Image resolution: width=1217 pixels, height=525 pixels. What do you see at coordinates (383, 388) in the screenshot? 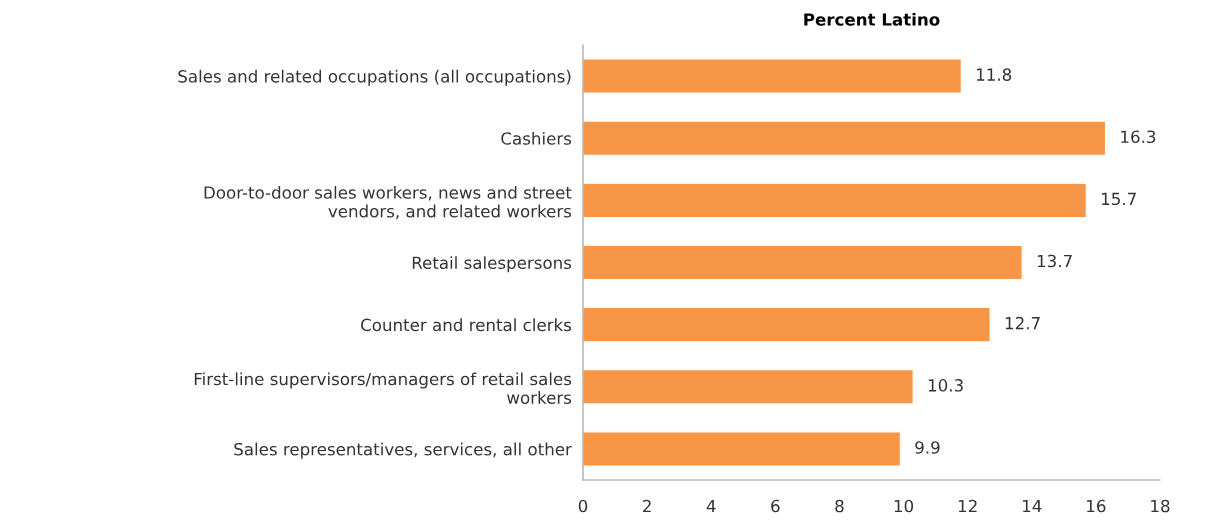
I see `y-tick-label: First-line supervisors/managers of retail sales workers` at bounding box center [383, 388].